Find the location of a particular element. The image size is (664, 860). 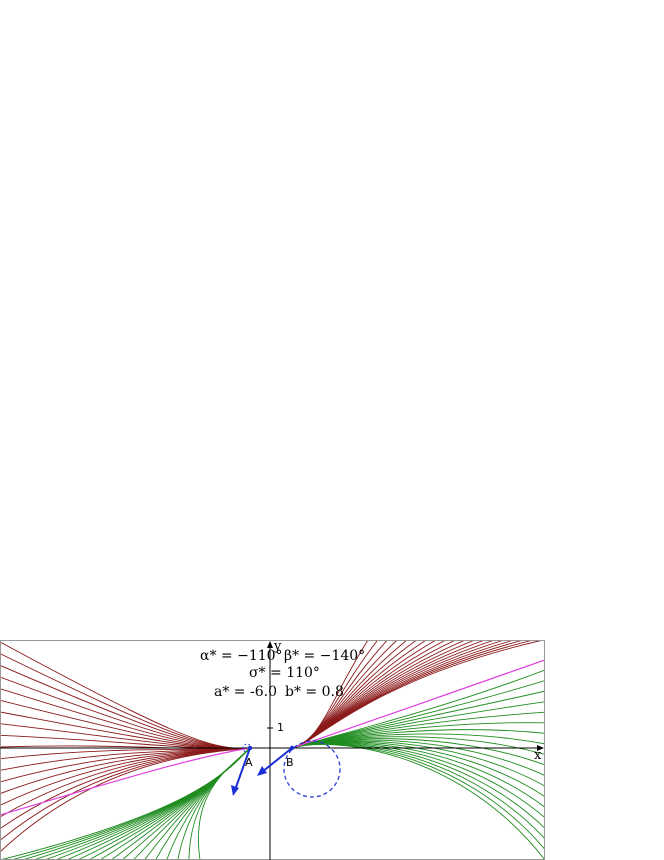

param-beta: β* = −140° is located at coordinates (325, 656).